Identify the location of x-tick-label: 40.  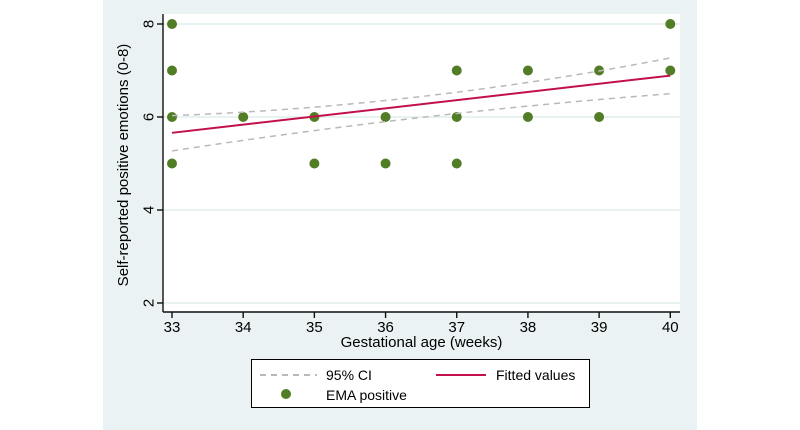
(670, 327).